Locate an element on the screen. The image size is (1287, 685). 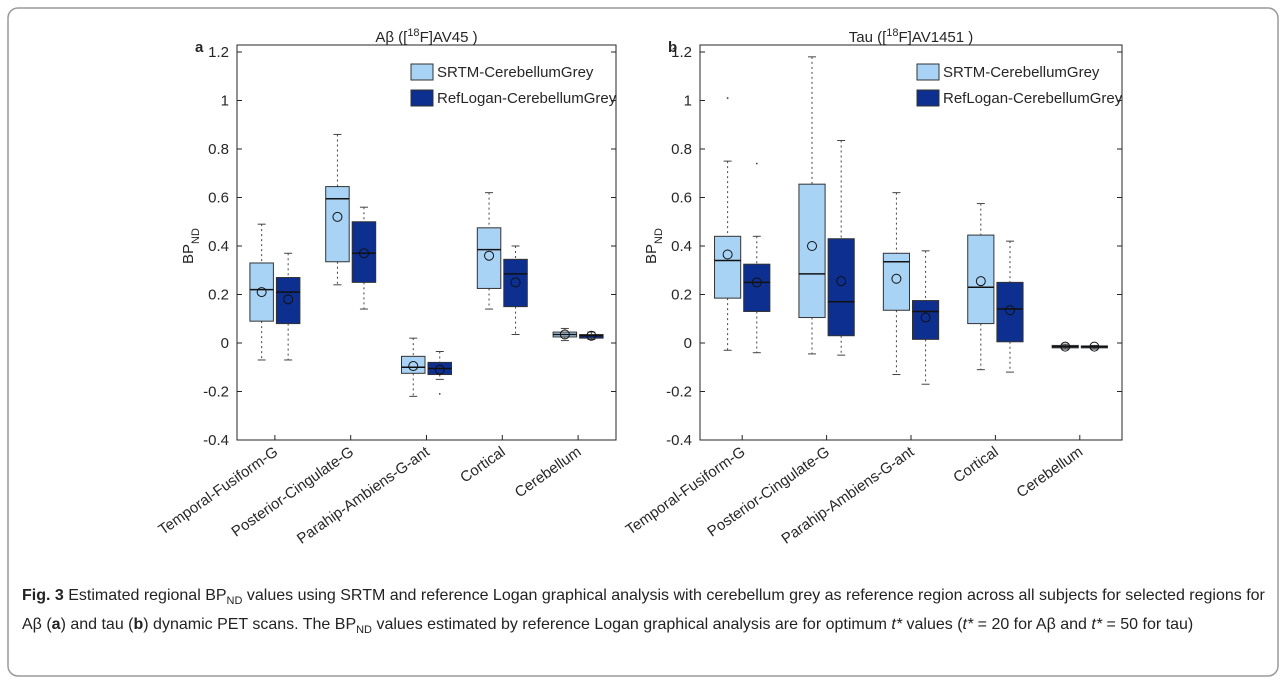
text-part: F]AV45 ) is located at coordinates (449, 37).